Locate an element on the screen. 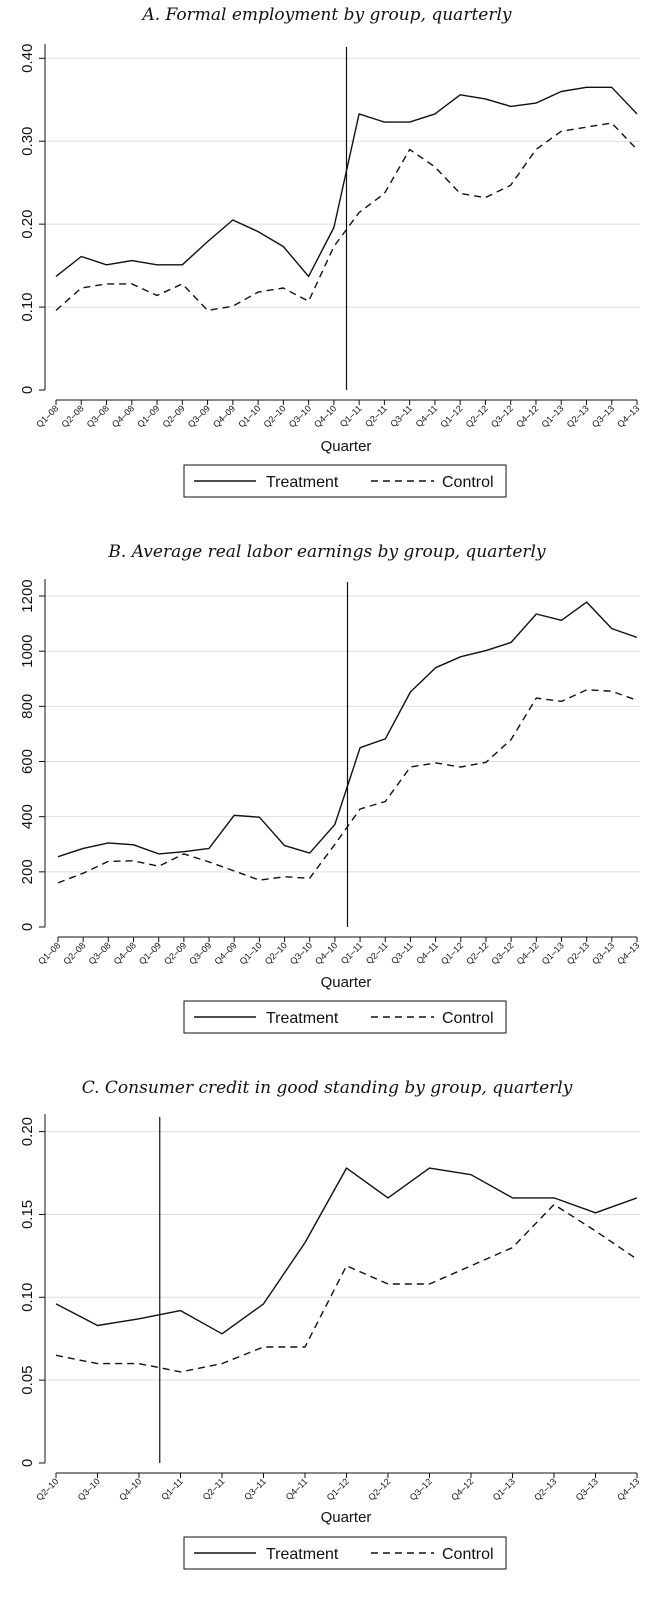 Image resolution: width=654 pixels, height=1606 pixels. y-tick-label: 0.15 is located at coordinates (27, 1214).